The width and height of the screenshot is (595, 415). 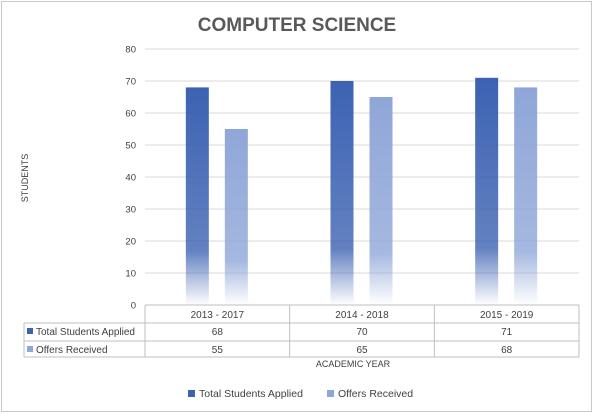 What do you see at coordinates (130, 274) in the screenshot?
I see `y-tick-label: 10` at bounding box center [130, 274].